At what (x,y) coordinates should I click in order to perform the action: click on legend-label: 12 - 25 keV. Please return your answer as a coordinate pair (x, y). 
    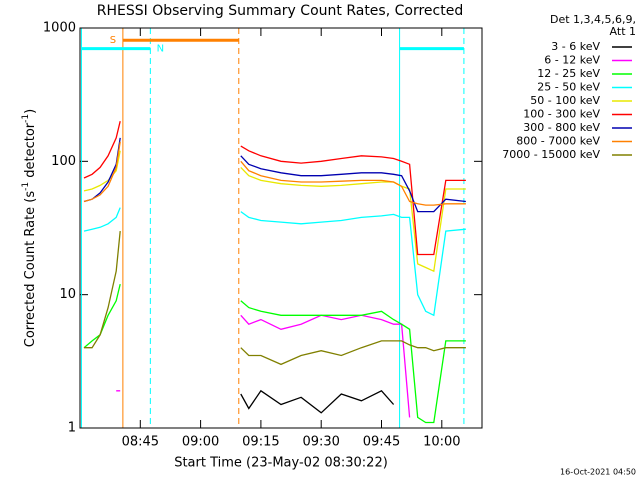
    Looking at the image, I should click on (568, 73).